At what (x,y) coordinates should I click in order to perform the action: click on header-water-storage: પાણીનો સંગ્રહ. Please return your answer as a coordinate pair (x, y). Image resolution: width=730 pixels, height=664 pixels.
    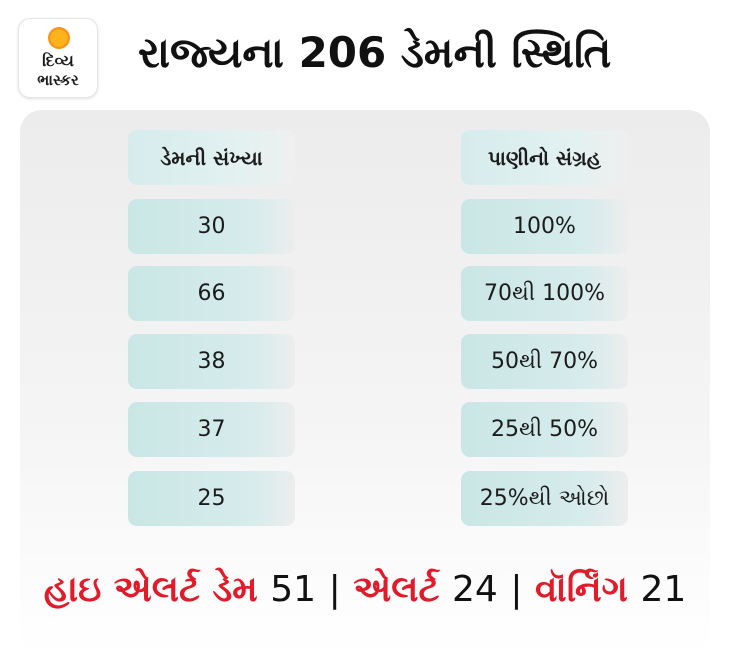
    Looking at the image, I should click on (544, 157).